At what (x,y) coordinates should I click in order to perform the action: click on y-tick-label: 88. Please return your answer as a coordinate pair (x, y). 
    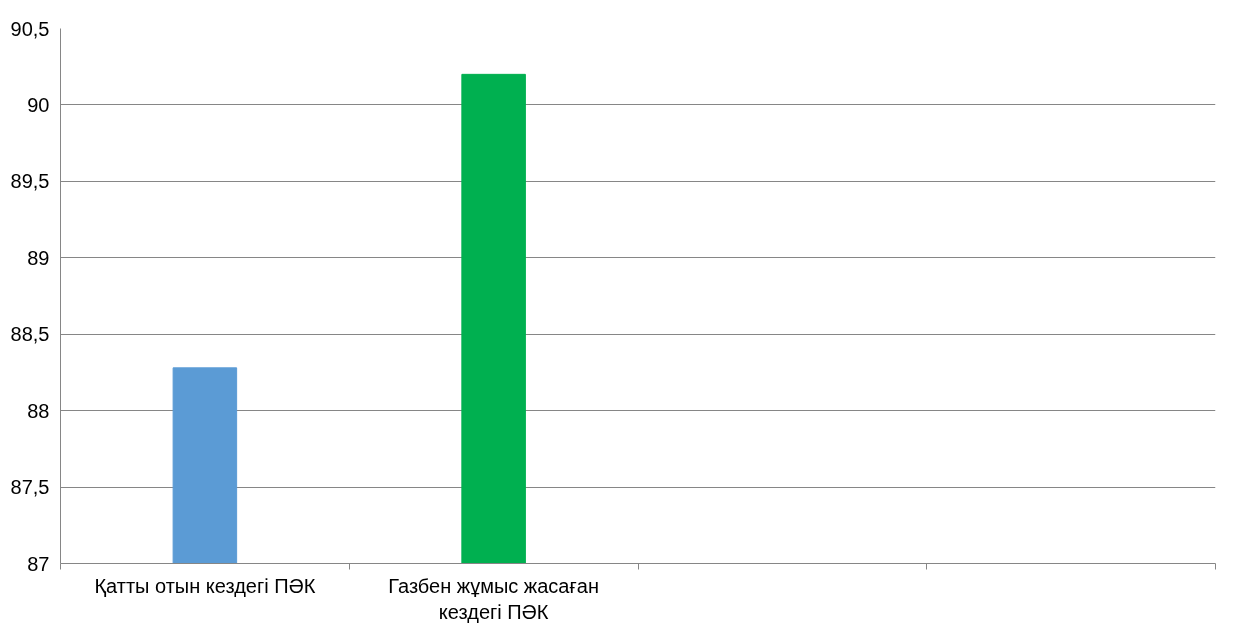
    Looking at the image, I should click on (38, 410).